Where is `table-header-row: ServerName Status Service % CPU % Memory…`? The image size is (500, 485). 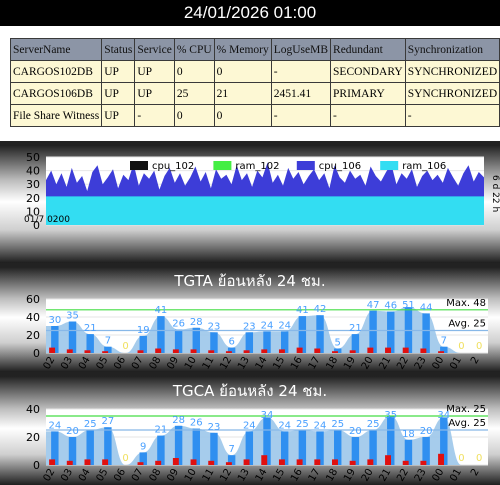 table-header-row: ServerName Status Service % CPU % Memory… is located at coordinates (254, 49).